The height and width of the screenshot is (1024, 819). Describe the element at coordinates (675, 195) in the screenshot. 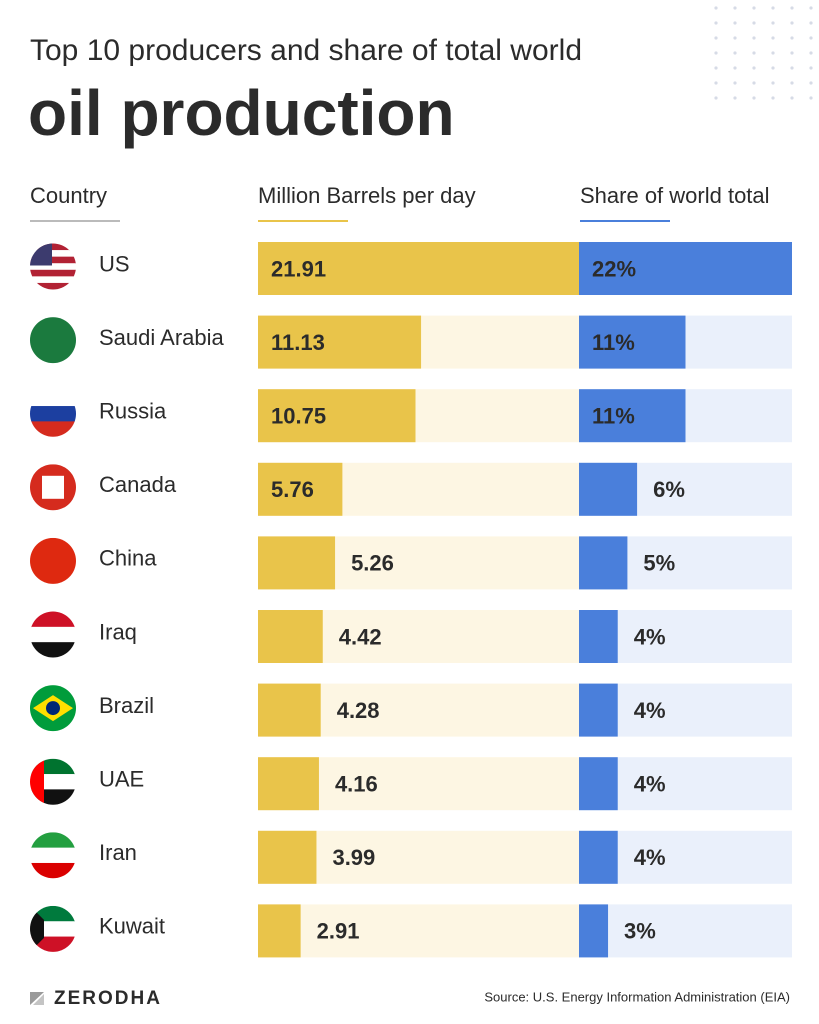

I see `column-header: Share of world total` at that location.